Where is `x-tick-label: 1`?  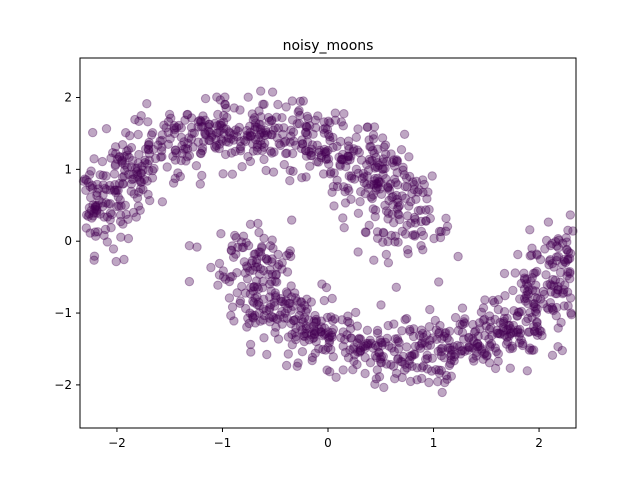
x-tick-label: 1 is located at coordinates (434, 443).